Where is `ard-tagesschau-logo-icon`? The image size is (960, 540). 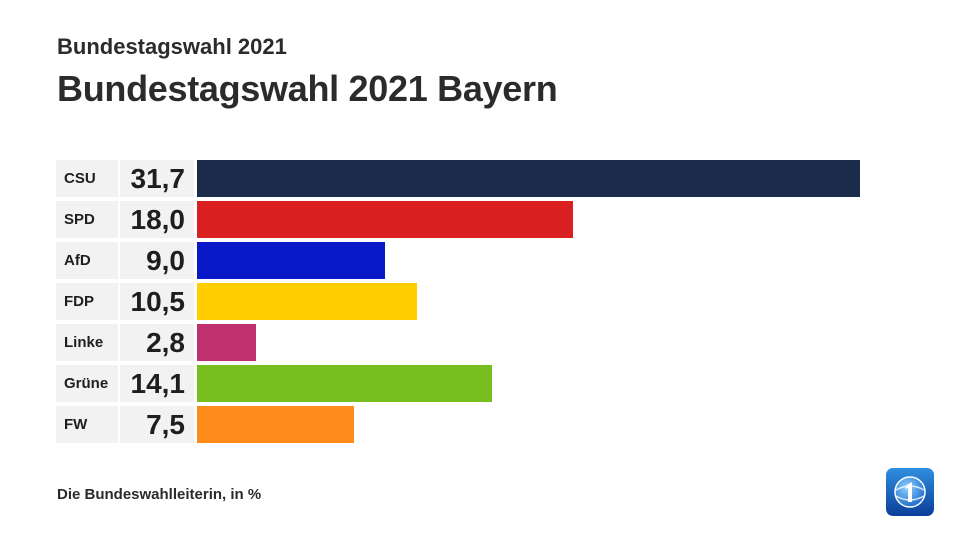
ard-tagesschau-logo-icon is located at coordinates (910, 492).